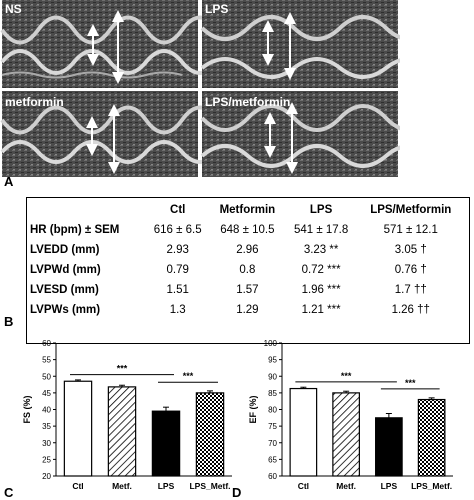  Describe the element at coordinates (237, 492) in the screenshot. I see `panel-letter-d: D` at that location.